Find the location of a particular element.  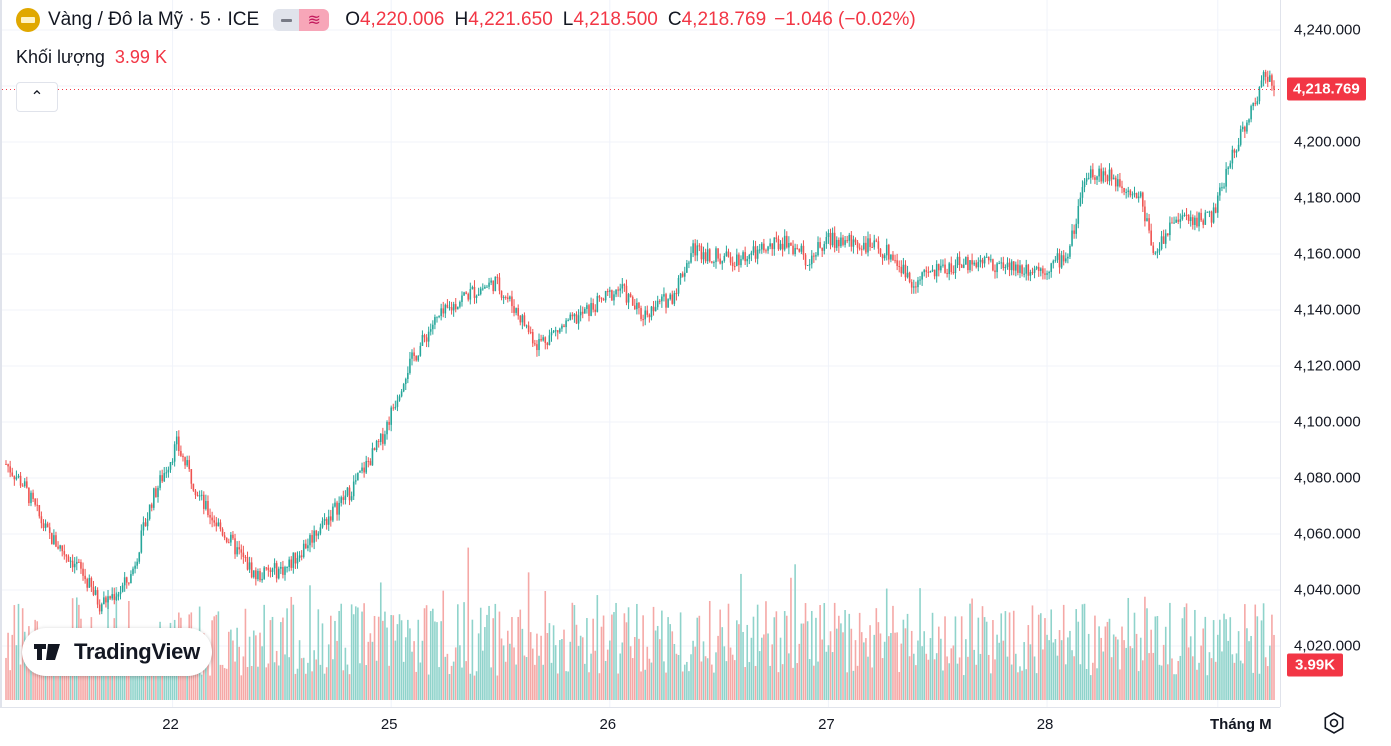

time-axis: 22 25 26 27 28 Tháng M is located at coordinates (640, 726).